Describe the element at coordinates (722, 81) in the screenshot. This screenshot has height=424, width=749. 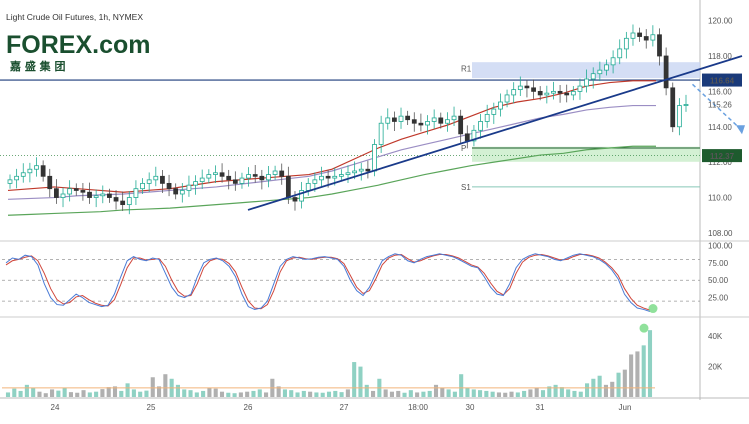
I see `resistance-badge: 116.64` at that location.